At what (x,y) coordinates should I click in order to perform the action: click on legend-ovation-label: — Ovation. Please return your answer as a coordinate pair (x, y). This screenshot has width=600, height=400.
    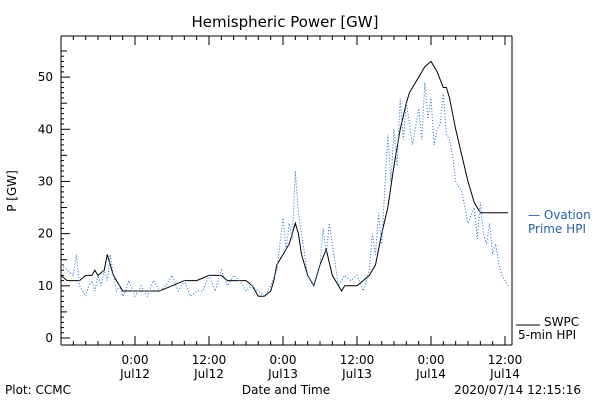
    Looking at the image, I should click on (559, 215).